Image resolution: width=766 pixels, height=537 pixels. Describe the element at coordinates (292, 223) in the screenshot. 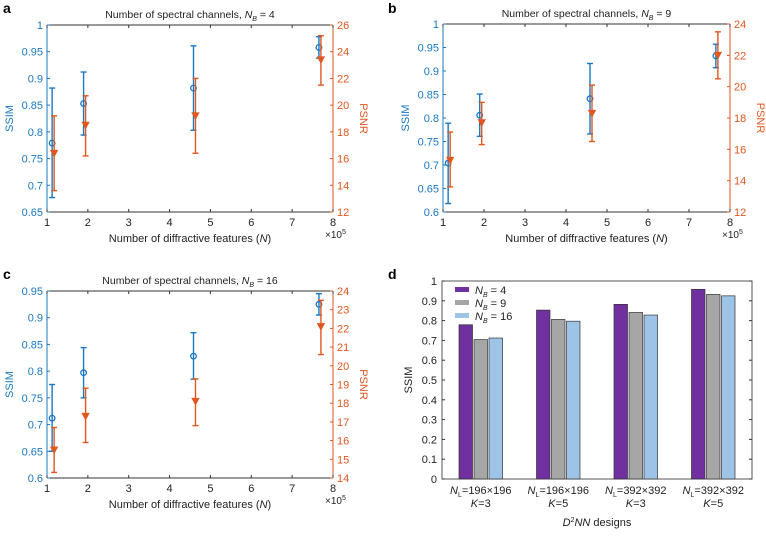

I see `x-tick-label: 7` at that location.